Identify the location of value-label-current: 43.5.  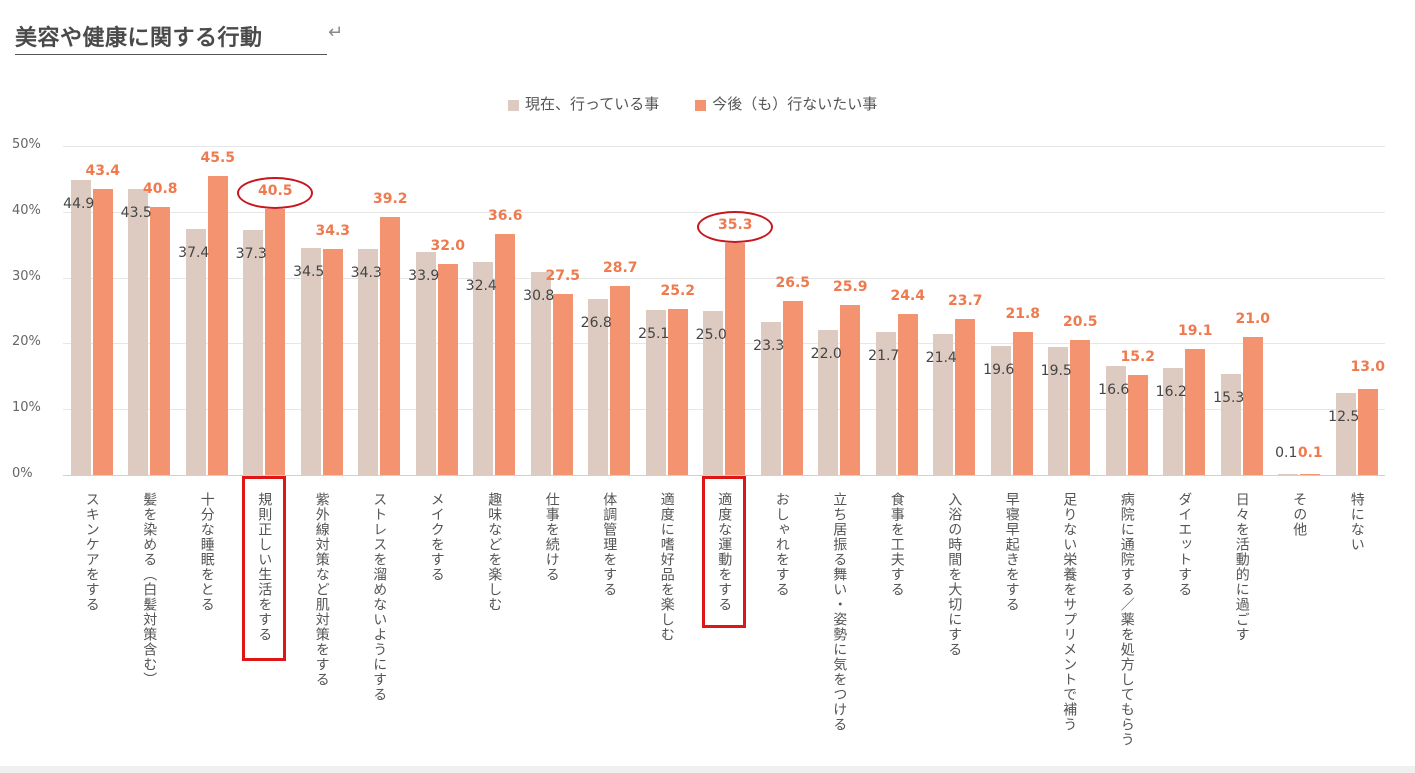
(136, 212).